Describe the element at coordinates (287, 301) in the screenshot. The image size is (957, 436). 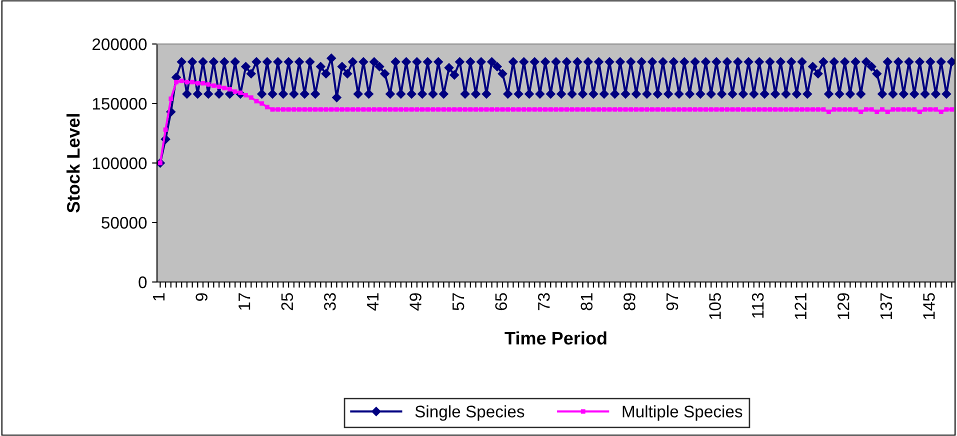
I see `x-tick-label: 25` at that location.